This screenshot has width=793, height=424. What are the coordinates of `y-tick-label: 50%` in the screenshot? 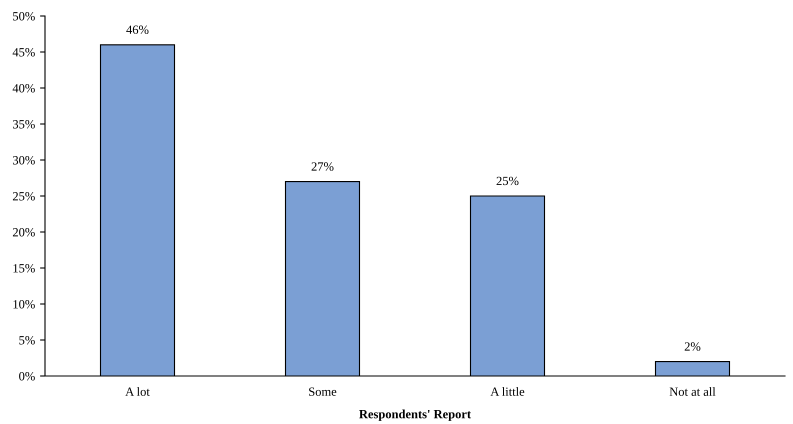 It's located at (24, 16).